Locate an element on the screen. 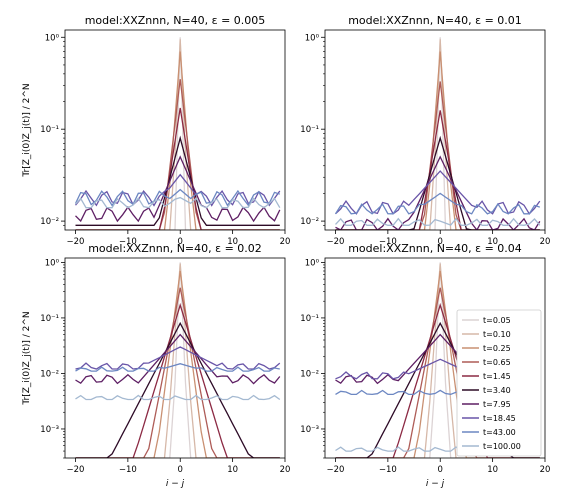  legend-label: t=0.10 is located at coordinates (497, 334).